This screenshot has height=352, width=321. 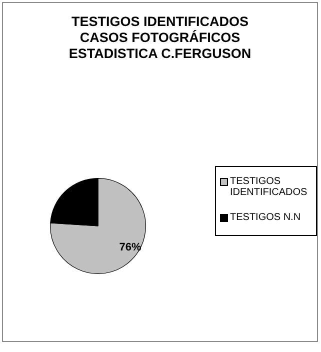 What do you see at coordinates (269, 187) in the screenshot?
I see `legend-label: TESTIGOS IDENTIFICADOS` at bounding box center [269, 187].